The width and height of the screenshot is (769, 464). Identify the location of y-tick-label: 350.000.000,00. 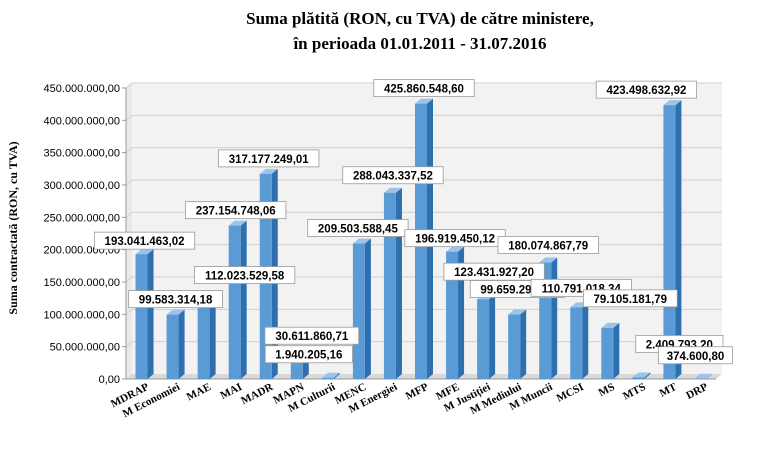
(82, 154).